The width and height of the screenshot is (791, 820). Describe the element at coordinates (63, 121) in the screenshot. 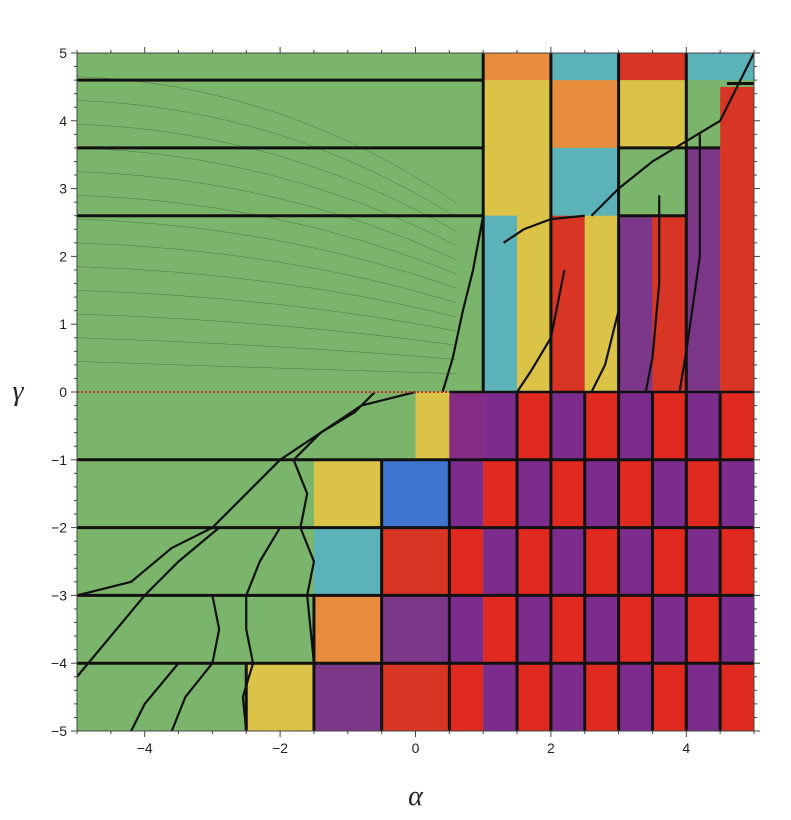

I see `y-tick-label: 4` at that location.